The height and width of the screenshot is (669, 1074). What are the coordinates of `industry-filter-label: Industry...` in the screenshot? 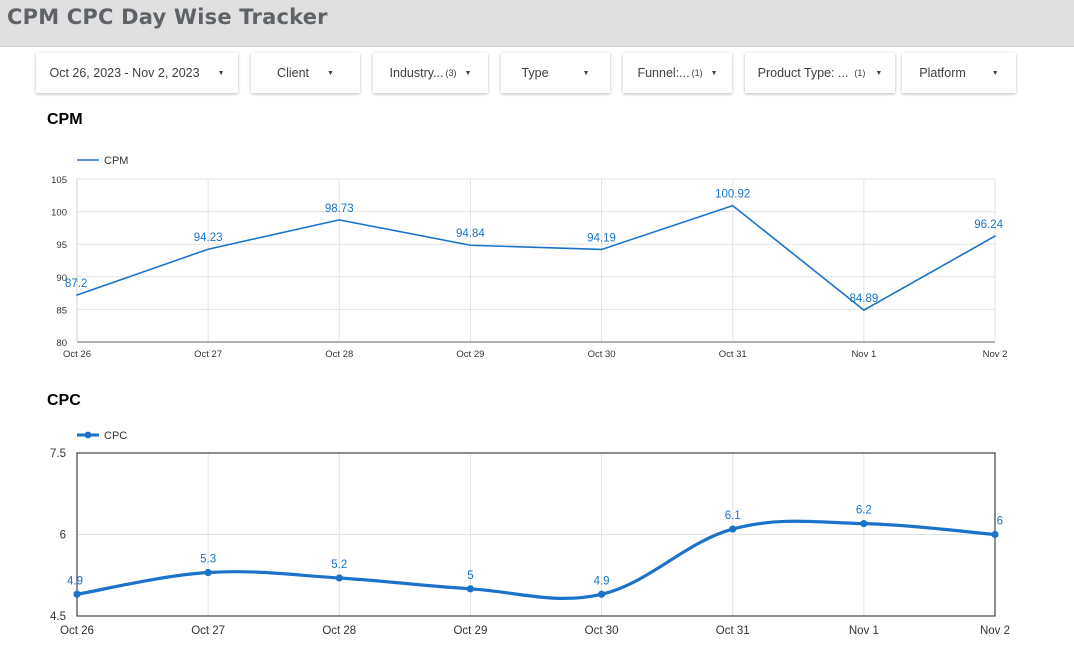 It's located at (416, 73).